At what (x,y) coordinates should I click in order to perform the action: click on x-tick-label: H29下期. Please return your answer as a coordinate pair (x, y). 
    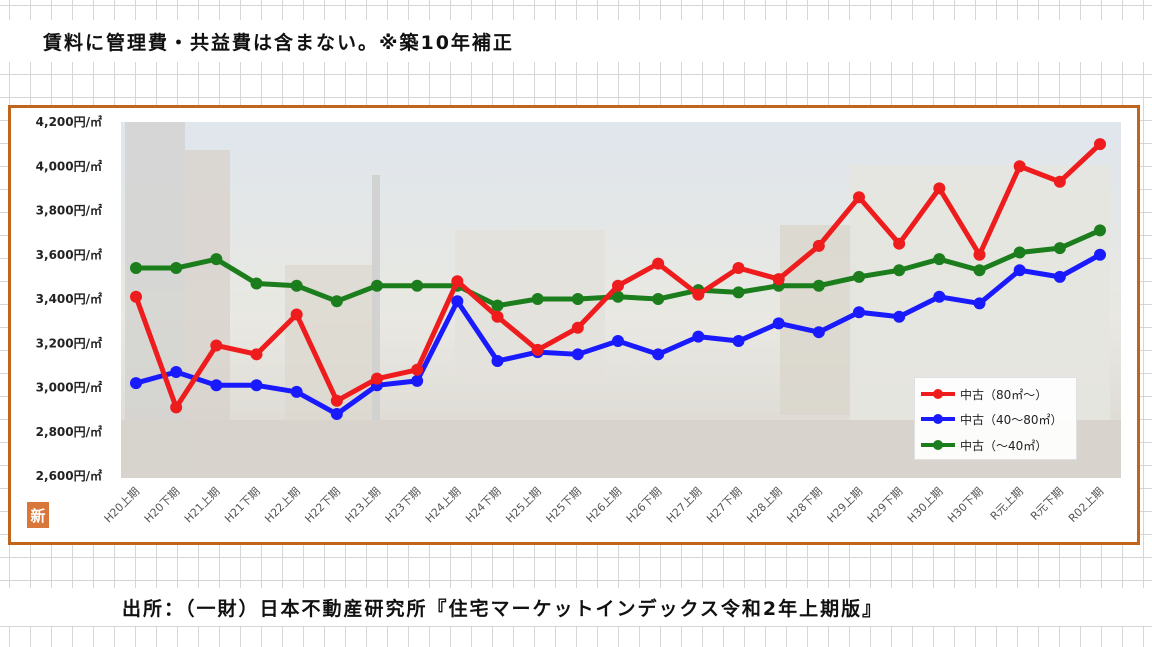
    Looking at the image, I should click on (885, 505).